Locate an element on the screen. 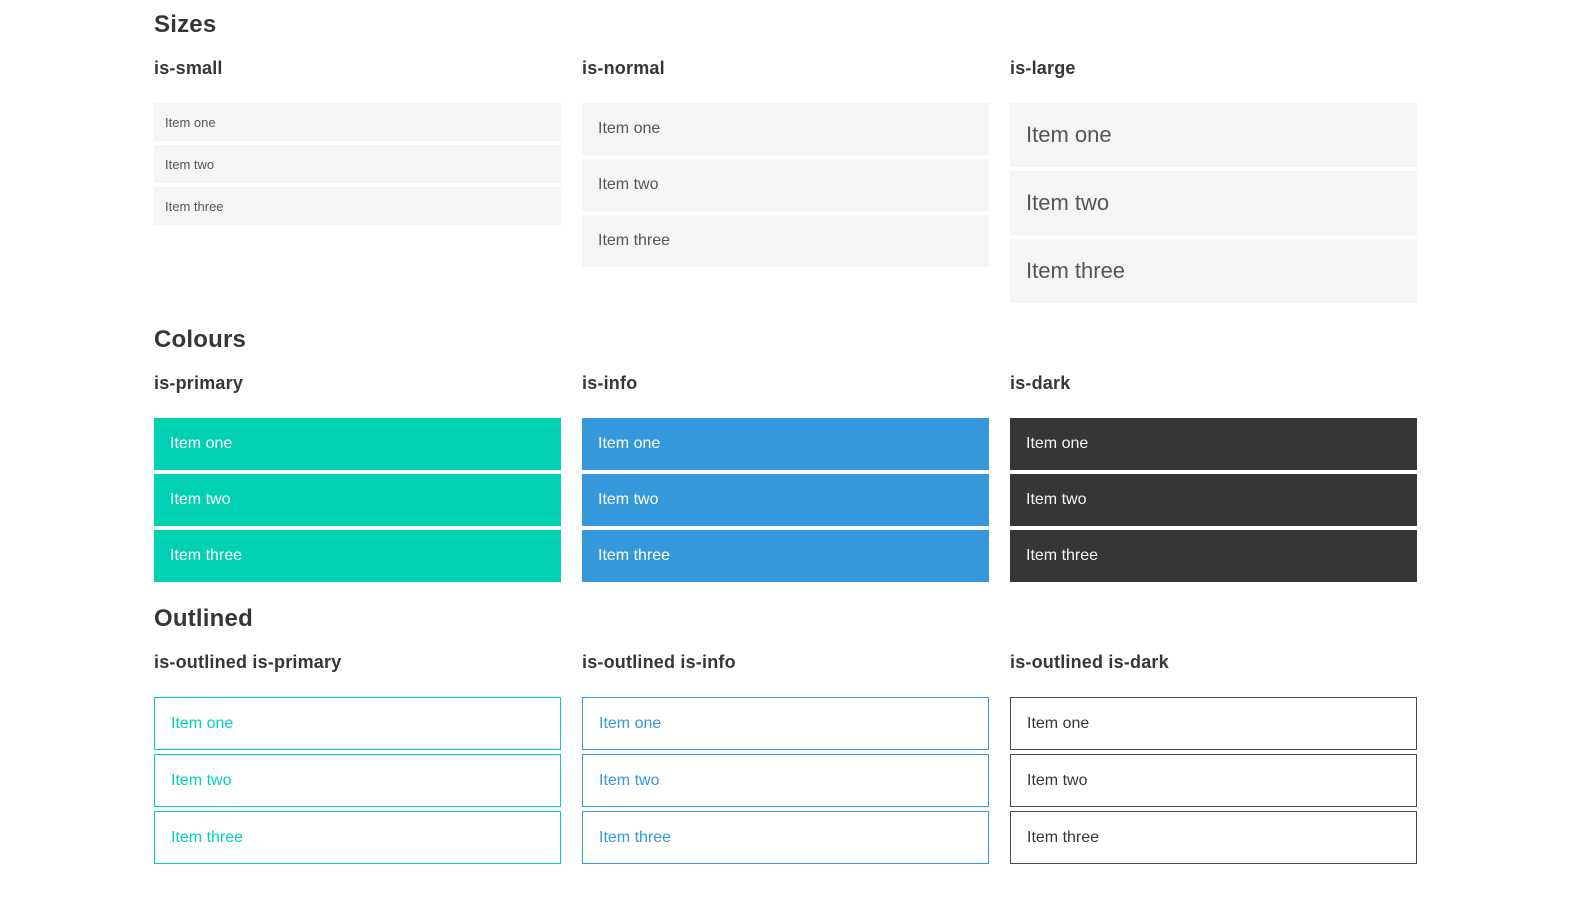  group-label-is-outlined-is-primary: is-outlined is-primary is located at coordinates (248, 662).